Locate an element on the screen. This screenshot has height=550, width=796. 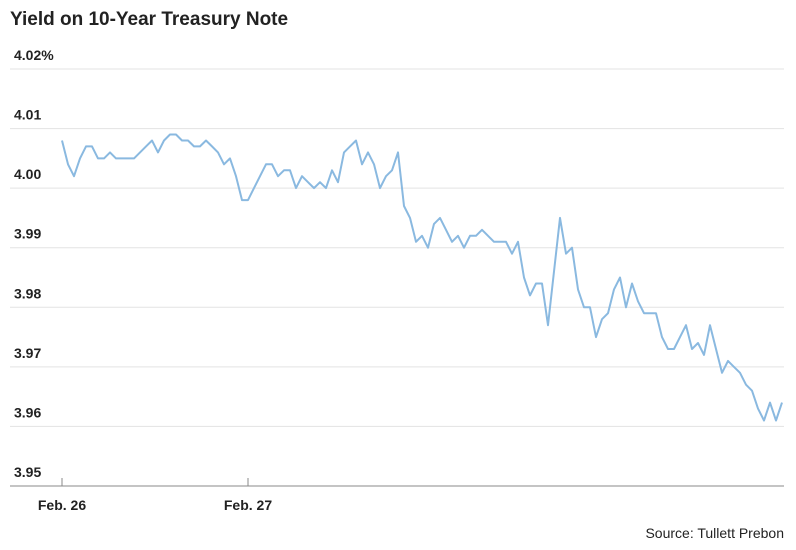
y-tick-label: 3.96 is located at coordinates (27, 412).